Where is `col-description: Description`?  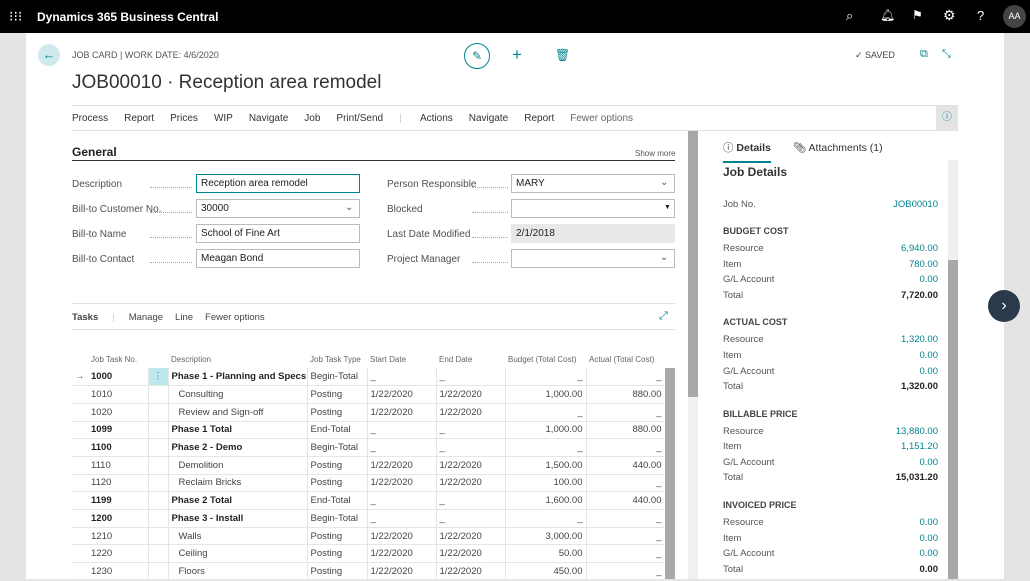
col-description: Description is located at coordinates (191, 359).